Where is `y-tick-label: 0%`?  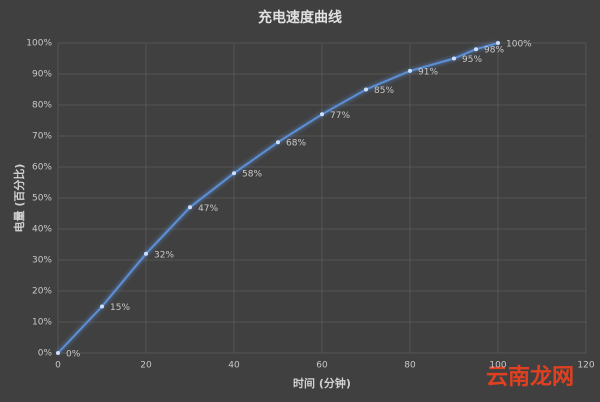 y-tick-label: 0% is located at coordinates (45, 354).